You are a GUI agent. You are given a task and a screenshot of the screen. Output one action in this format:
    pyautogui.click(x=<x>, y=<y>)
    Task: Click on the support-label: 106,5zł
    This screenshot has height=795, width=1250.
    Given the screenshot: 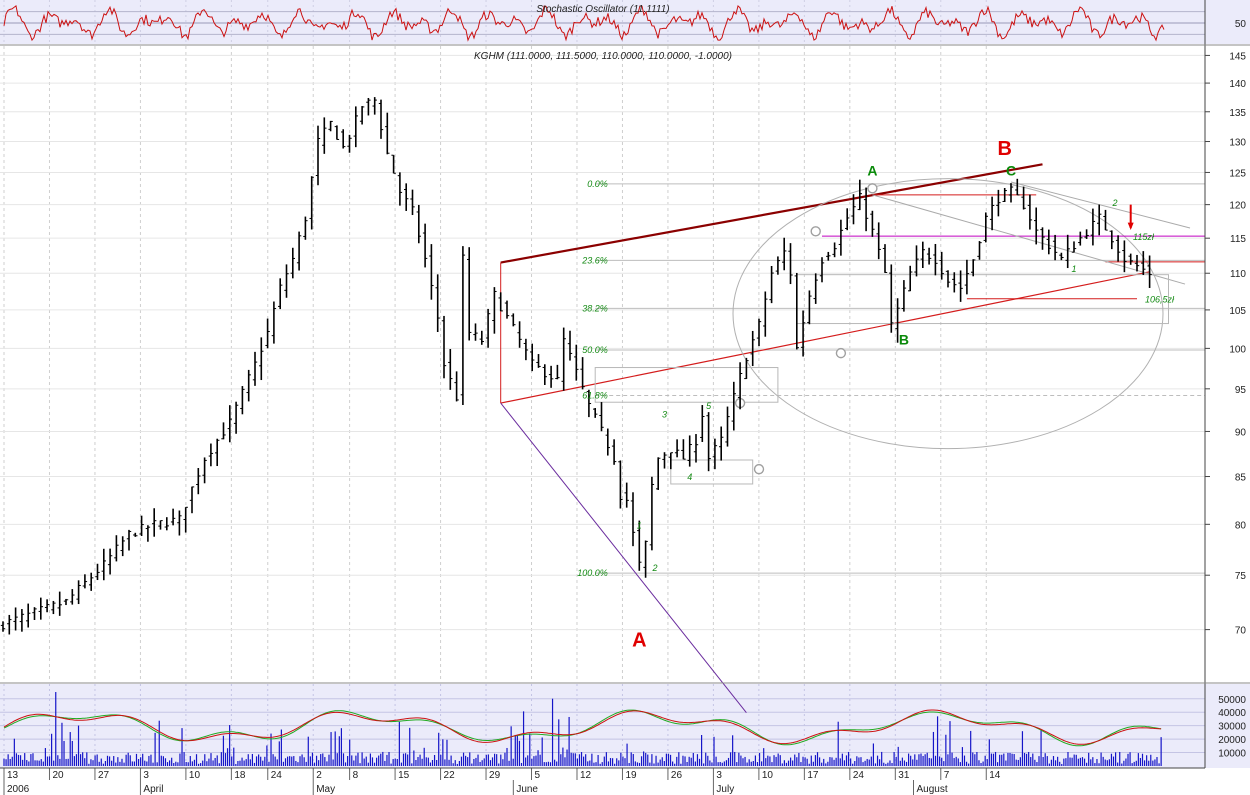 What is the action you would take?
    pyautogui.click(x=1160, y=300)
    